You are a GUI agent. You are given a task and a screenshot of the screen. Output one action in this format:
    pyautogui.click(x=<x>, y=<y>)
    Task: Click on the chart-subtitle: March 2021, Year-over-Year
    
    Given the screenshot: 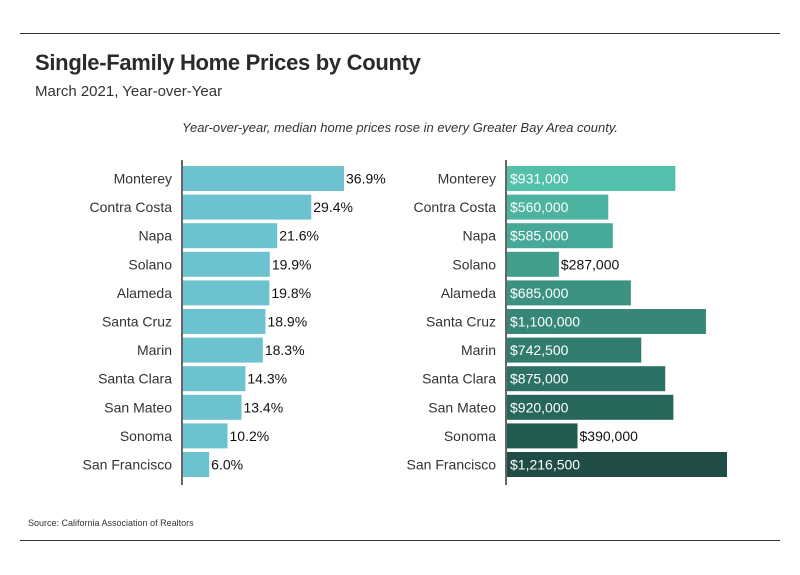 What is the action you would take?
    pyautogui.click(x=129, y=91)
    